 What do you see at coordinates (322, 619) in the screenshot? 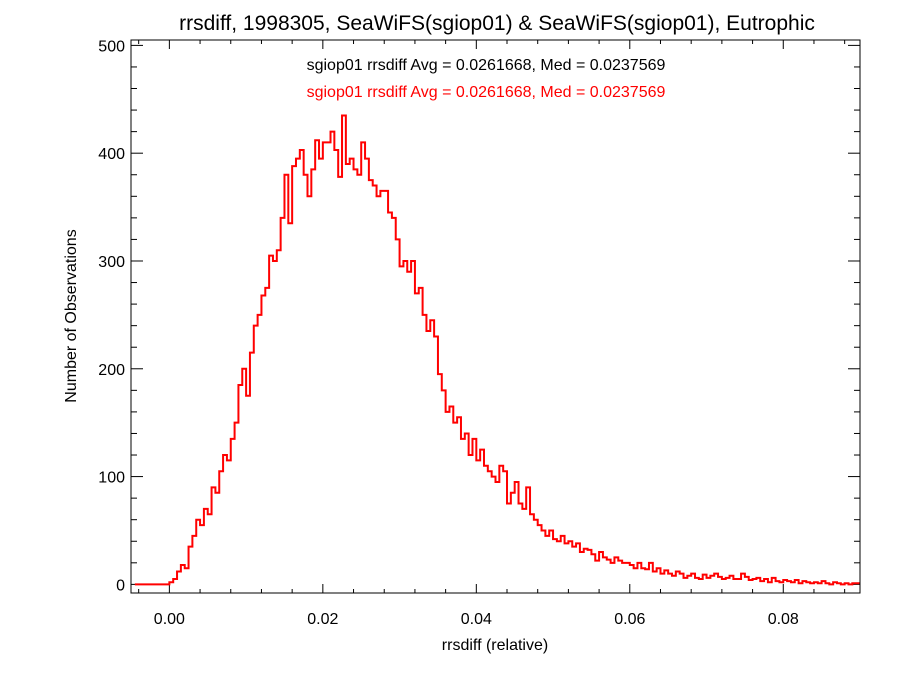
I see `x-tick-label: 0.02` at bounding box center [322, 619].